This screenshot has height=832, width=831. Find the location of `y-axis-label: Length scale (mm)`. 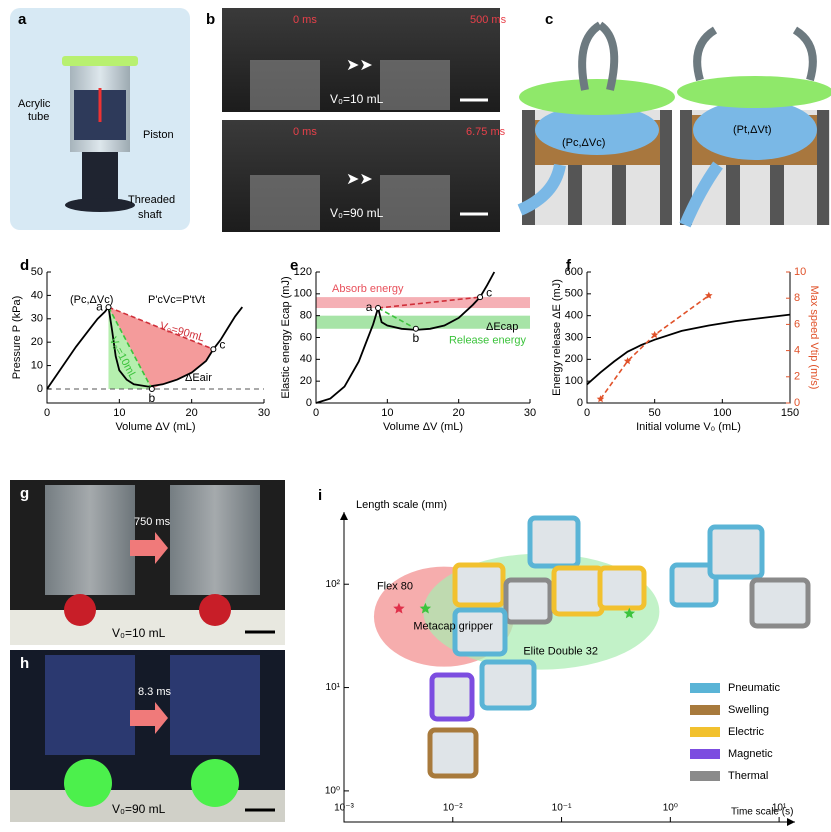

y-axis-label: Length scale (mm) is located at coordinates (401, 505).